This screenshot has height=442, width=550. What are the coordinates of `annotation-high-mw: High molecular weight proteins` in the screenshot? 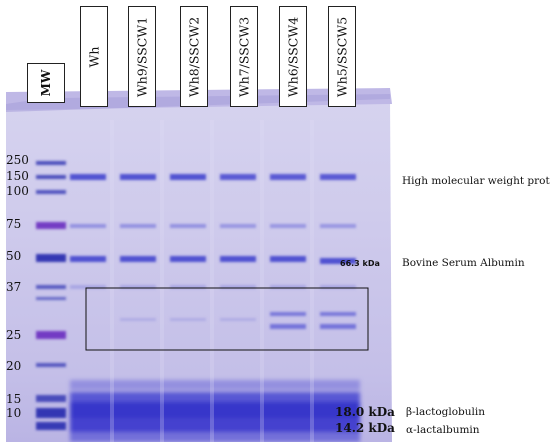 It's located at (476, 181).